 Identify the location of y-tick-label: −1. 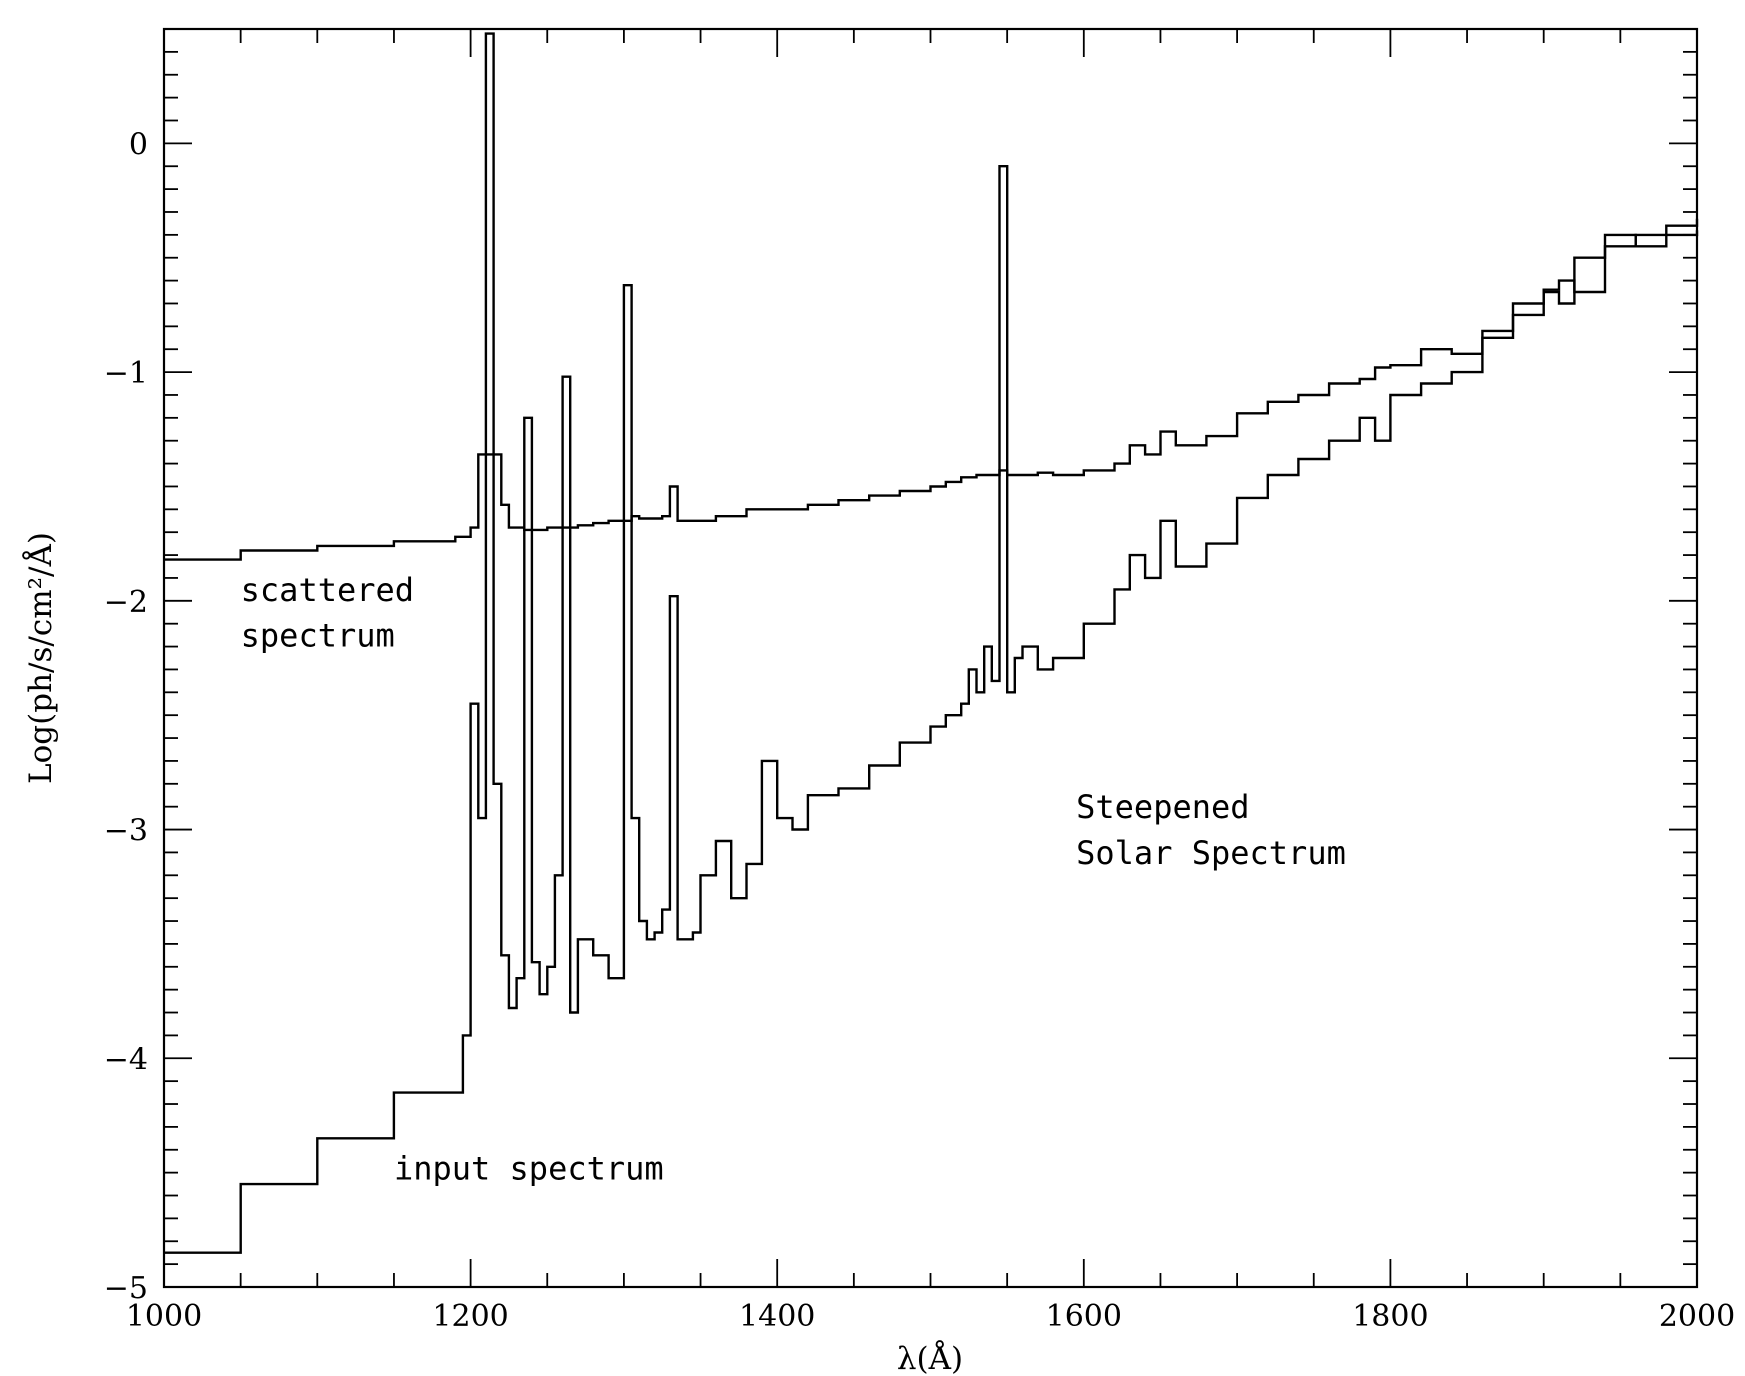
(126, 373).